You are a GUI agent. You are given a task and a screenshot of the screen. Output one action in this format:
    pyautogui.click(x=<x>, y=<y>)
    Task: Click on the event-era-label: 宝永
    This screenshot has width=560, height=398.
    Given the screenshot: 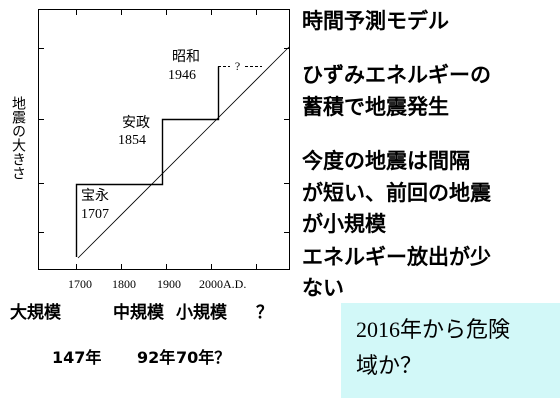 What is the action you would take?
    pyautogui.click(x=95, y=196)
    